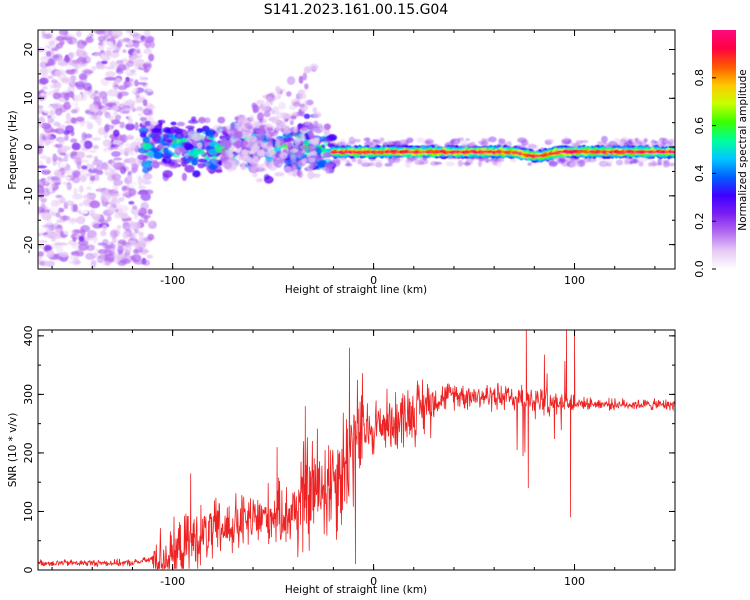  What do you see at coordinates (28, 147) in the screenshot?
I see `spectrogram-y-tick-label: 0` at bounding box center [28, 147].